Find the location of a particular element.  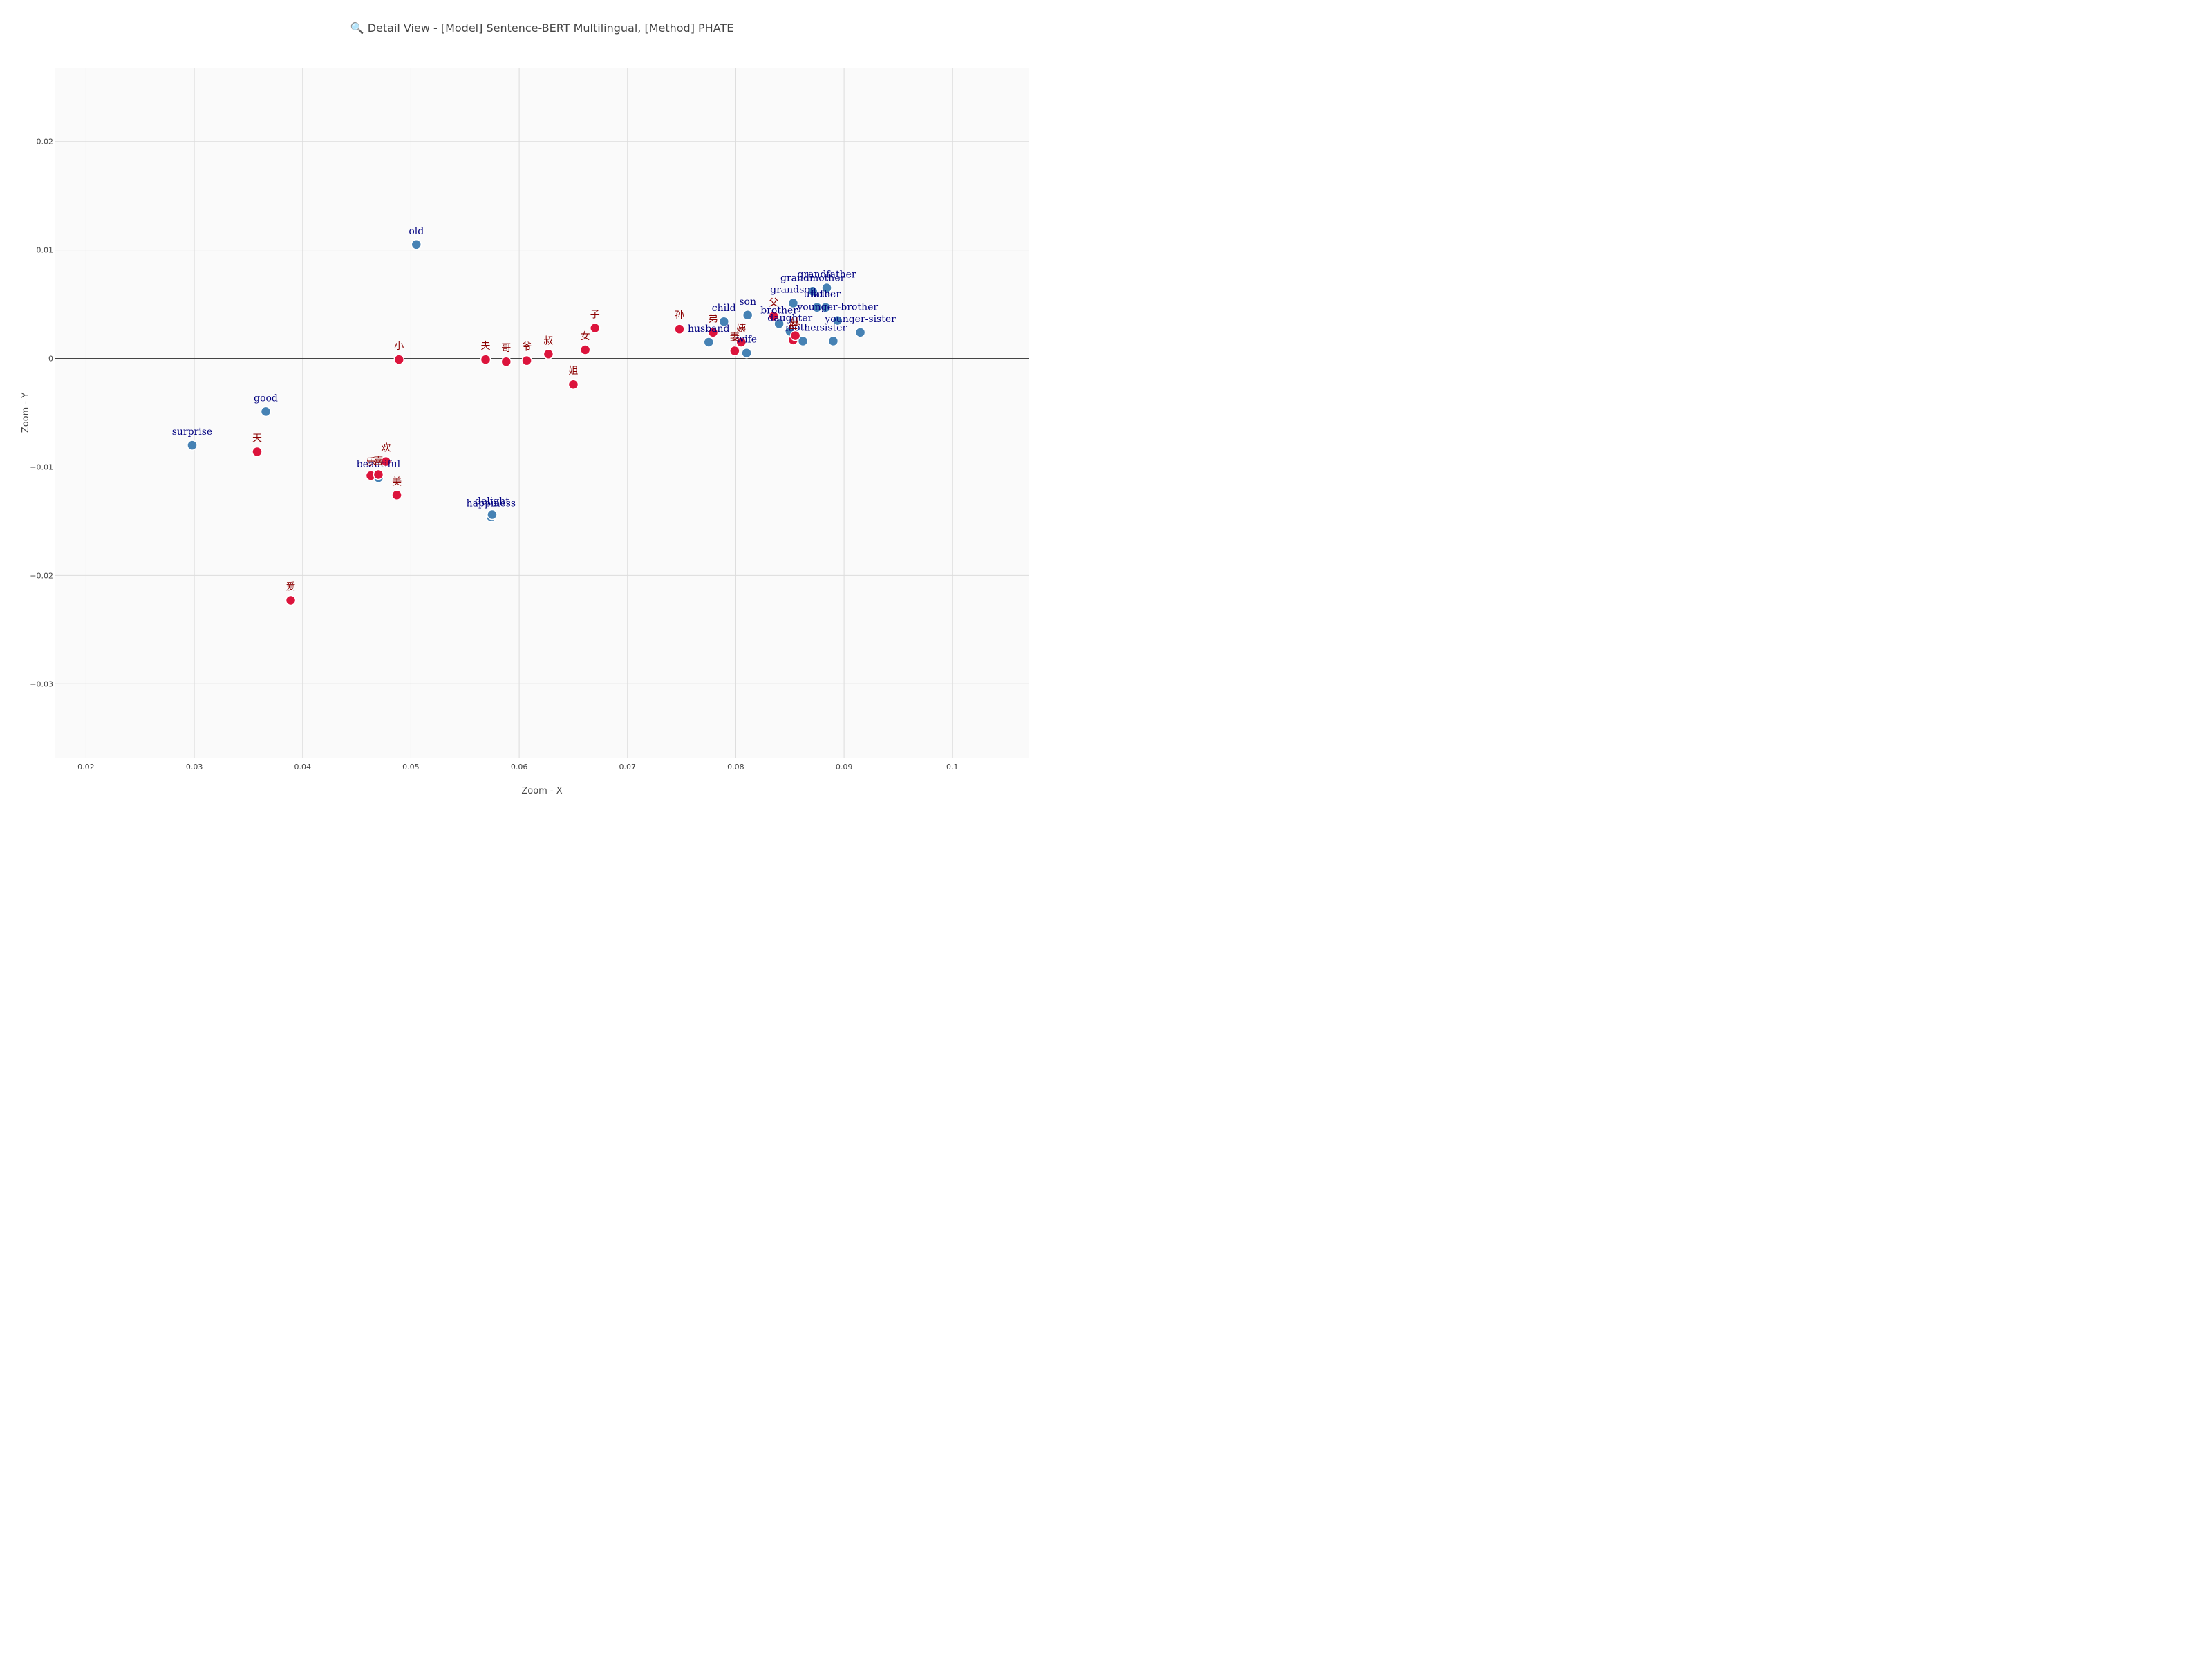

point-label: 爷 is located at coordinates (527, 347).